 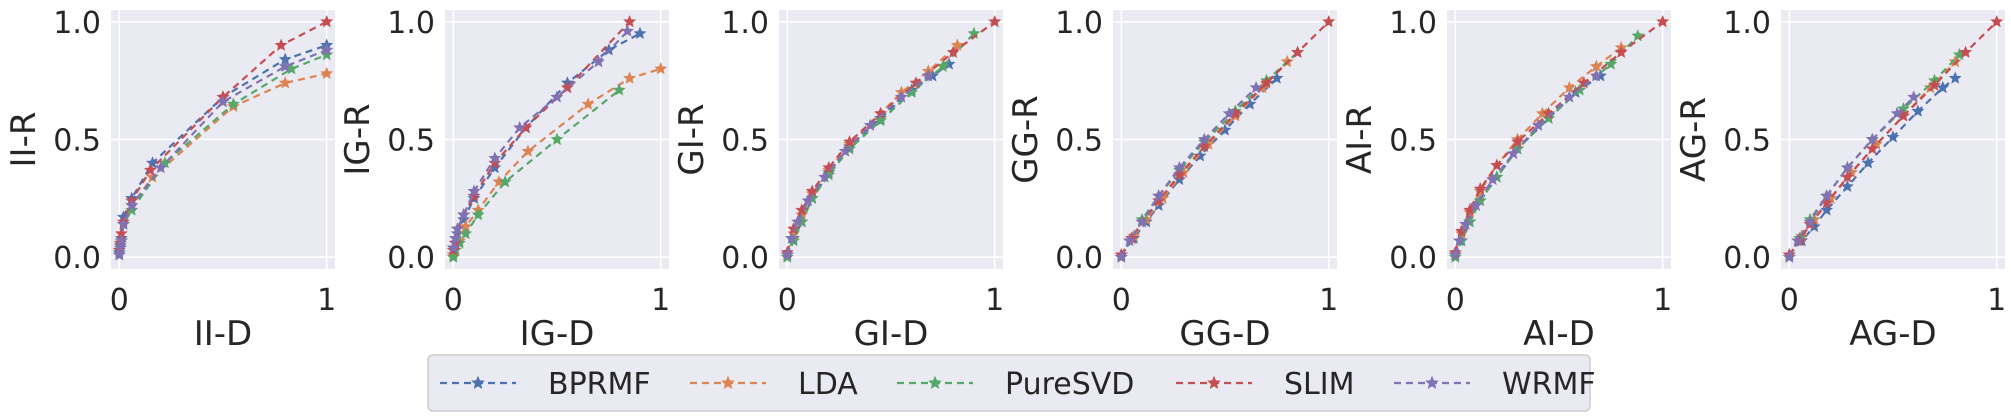 I want to click on subplot-ai-r: 0.0 0.5 1.0 0 1 AI-D AI-R, so click(x=1506, y=180).